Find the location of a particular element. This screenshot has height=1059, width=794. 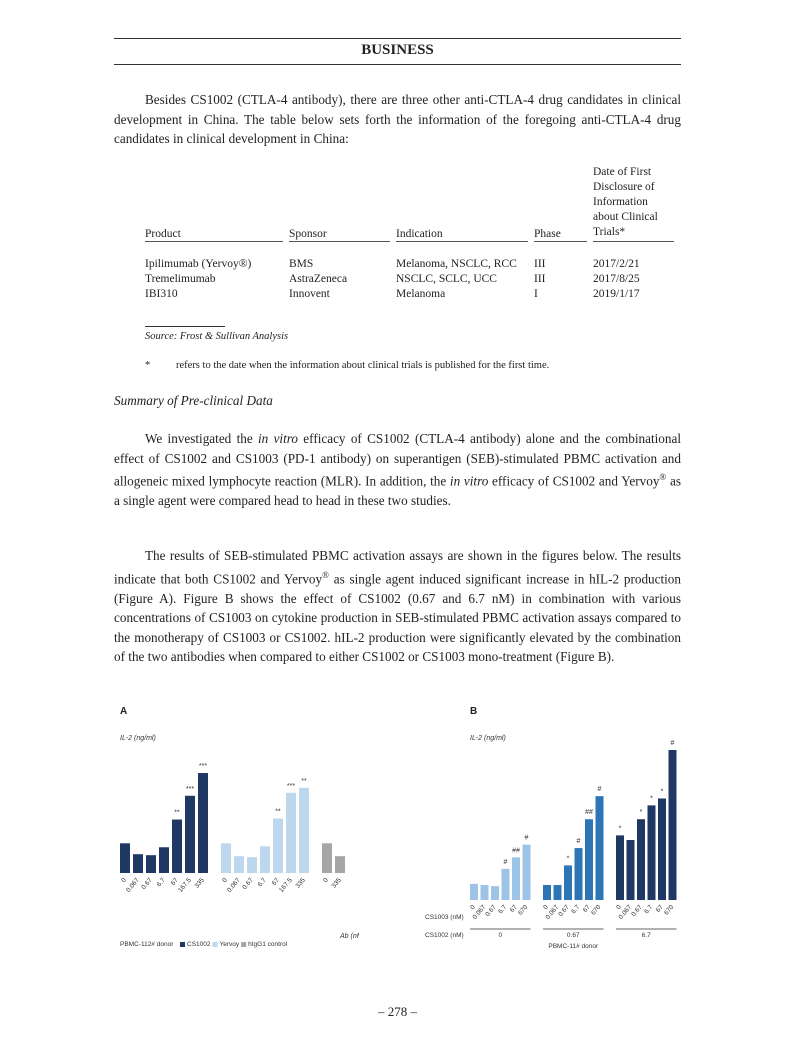

header-title: BUSINESS is located at coordinates (397, 50).